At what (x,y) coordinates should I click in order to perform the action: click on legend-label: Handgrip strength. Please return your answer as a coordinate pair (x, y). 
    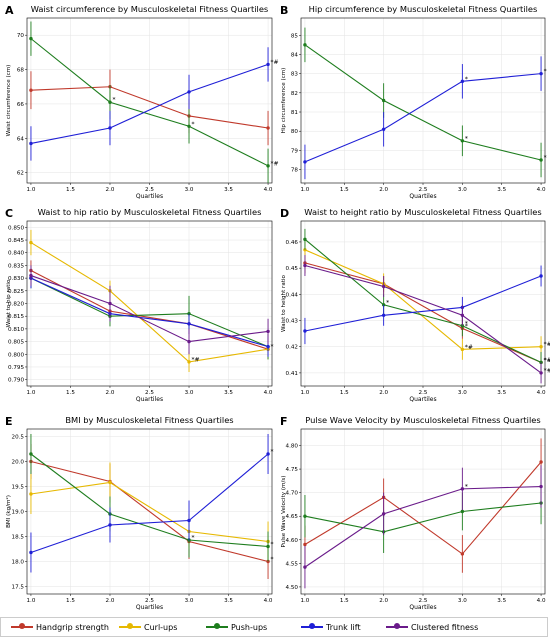
    Looking at the image, I should click on (72, 627).